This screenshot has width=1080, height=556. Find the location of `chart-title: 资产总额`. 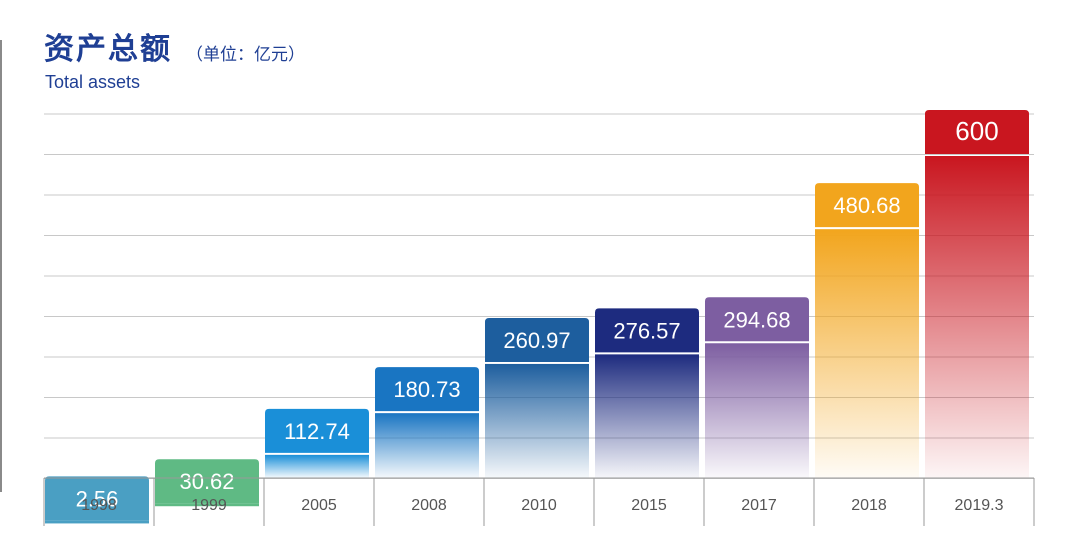

chart-title: 资产总额 is located at coordinates (108, 49).